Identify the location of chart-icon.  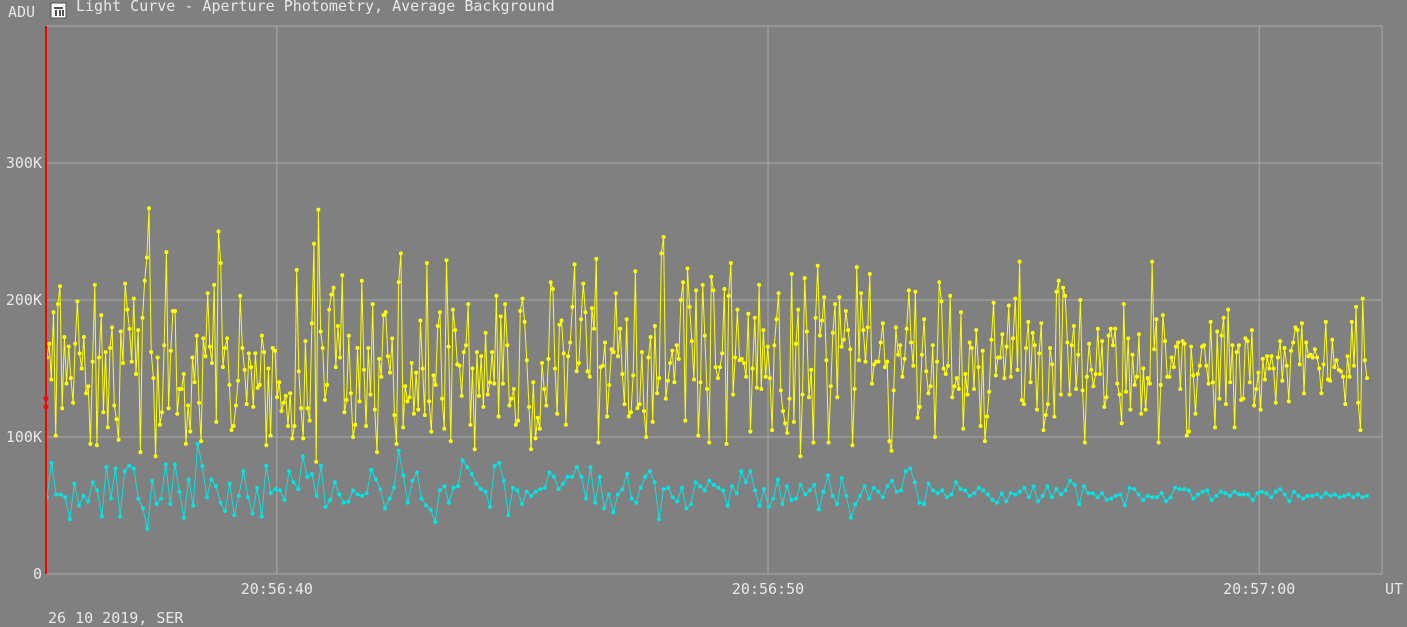
(58, 10).